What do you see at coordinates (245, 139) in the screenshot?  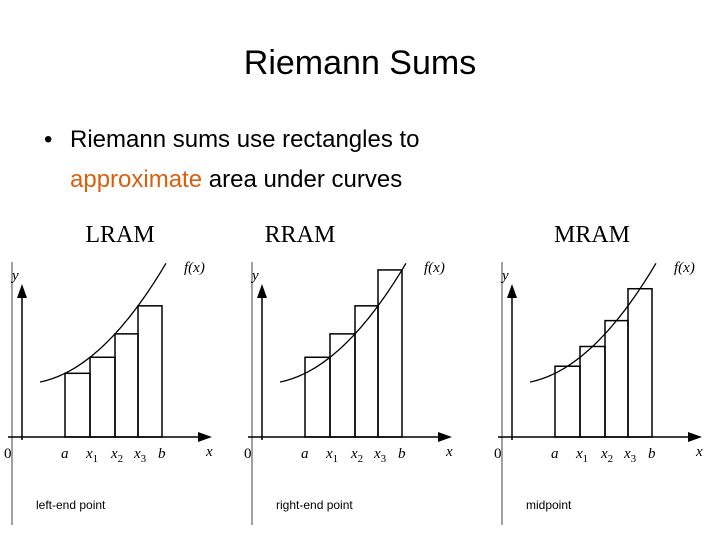 I see `text: Riemann sums use rectangles to` at bounding box center [245, 139].